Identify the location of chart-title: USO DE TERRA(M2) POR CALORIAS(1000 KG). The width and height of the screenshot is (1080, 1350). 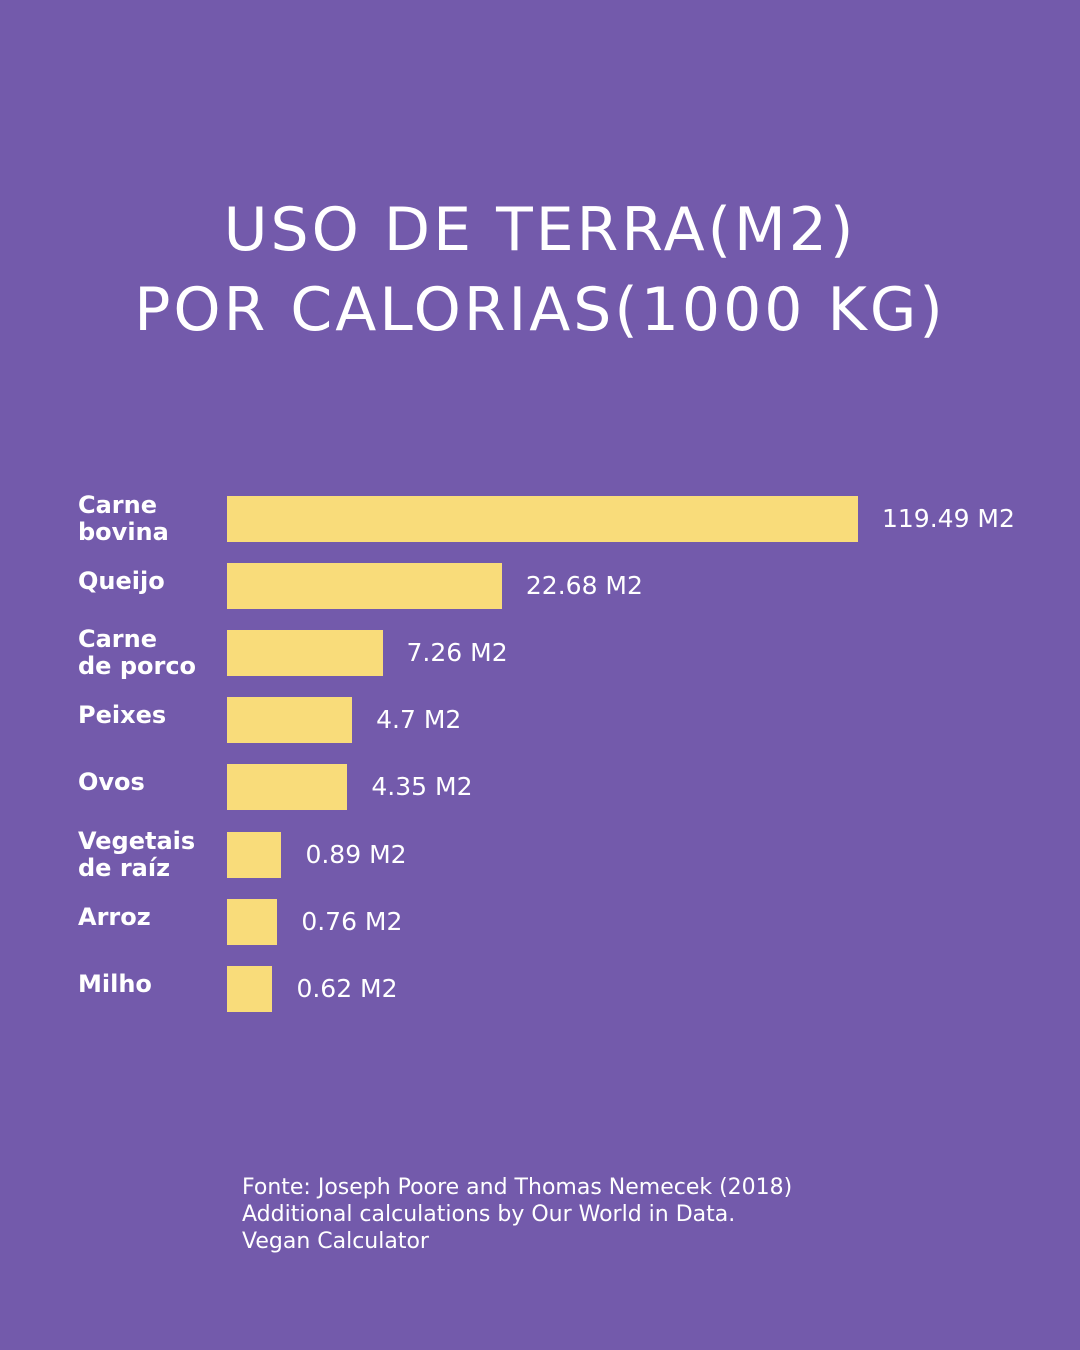
(540, 270).